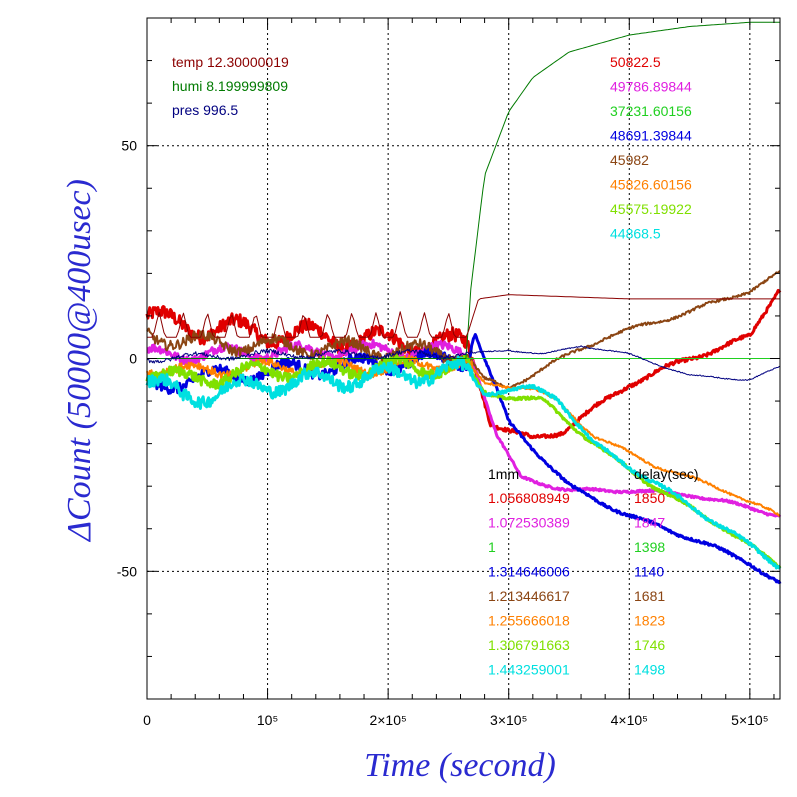 The width and height of the screenshot is (797, 797). Describe the element at coordinates (635, 234) in the screenshot. I see `count-legend-entry: 44868.5` at that location.